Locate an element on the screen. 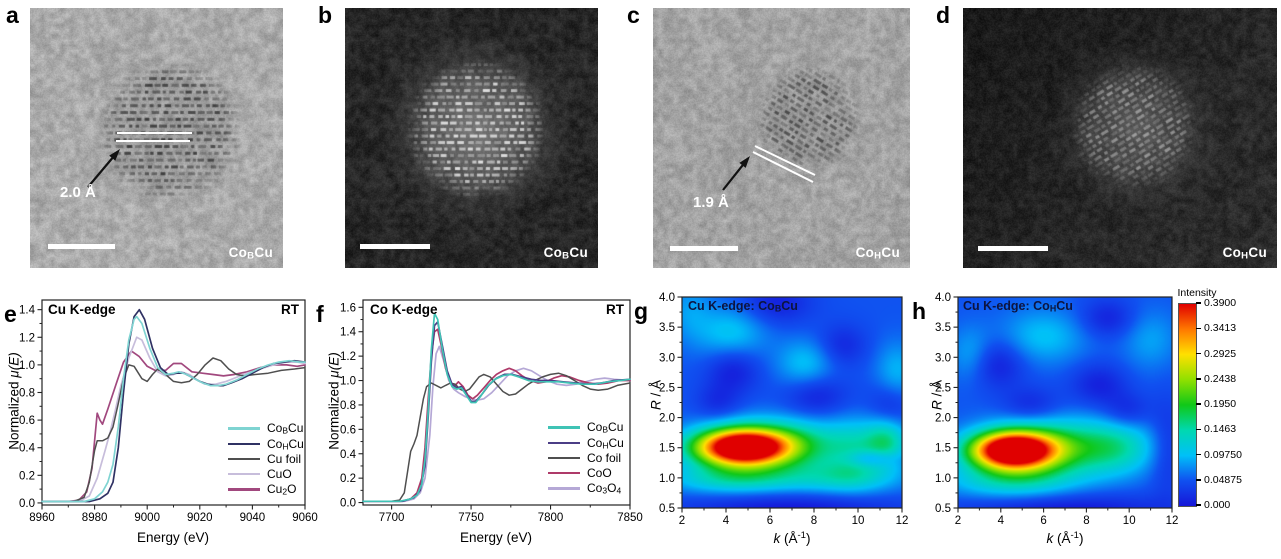 The height and width of the screenshot is (559, 1281). legend-label: CoBCu is located at coordinates (285, 428).